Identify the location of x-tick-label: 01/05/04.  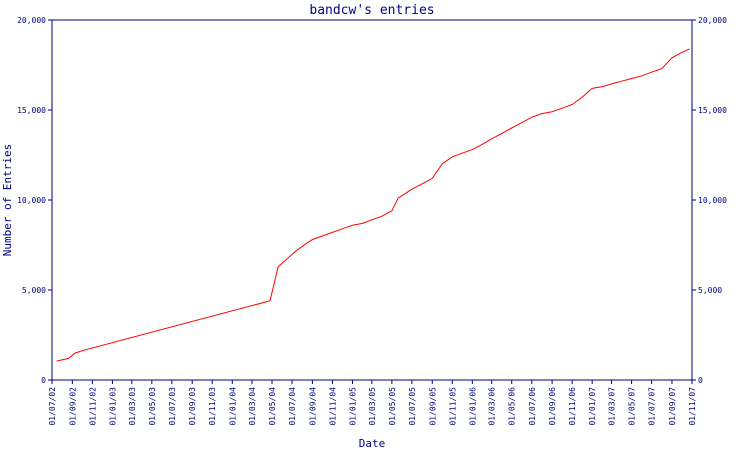
(272, 406).